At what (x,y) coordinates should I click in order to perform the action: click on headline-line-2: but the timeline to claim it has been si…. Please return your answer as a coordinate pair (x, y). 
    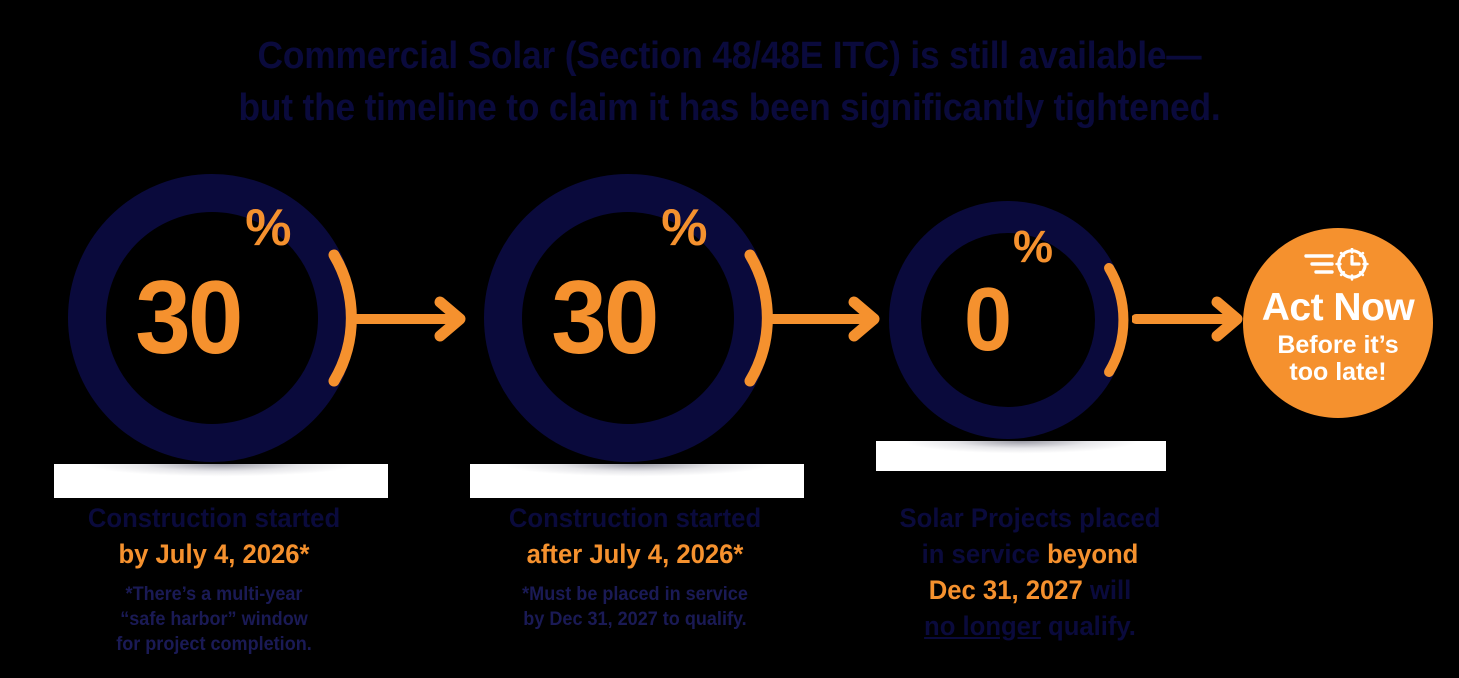
    Looking at the image, I should click on (729, 108).